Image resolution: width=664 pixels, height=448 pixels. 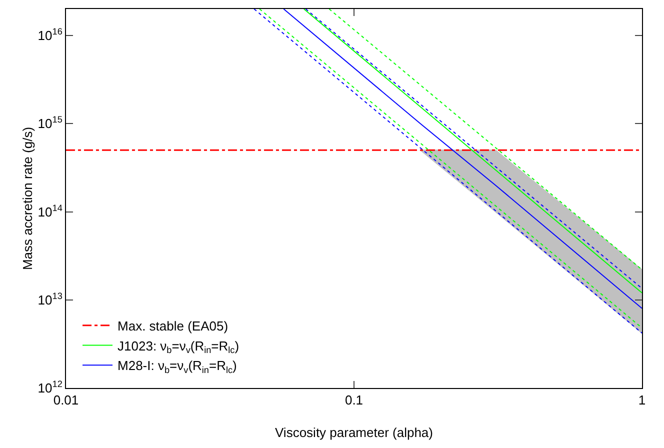 What do you see at coordinates (50, 211) in the screenshot?
I see `y-tick-label: 10$^{14}$` at bounding box center [50, 211].